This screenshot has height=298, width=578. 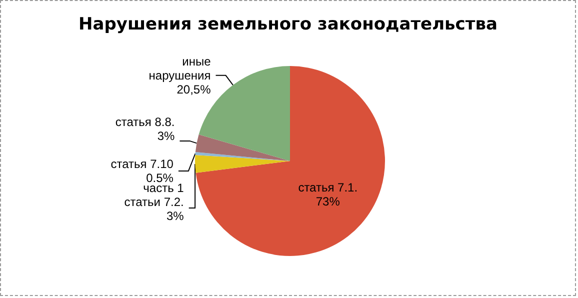 What do you see at coordinates (180, 68) in the screenshot?
I see `slice-label: иные нарушения` at bounding box center [180, 68].